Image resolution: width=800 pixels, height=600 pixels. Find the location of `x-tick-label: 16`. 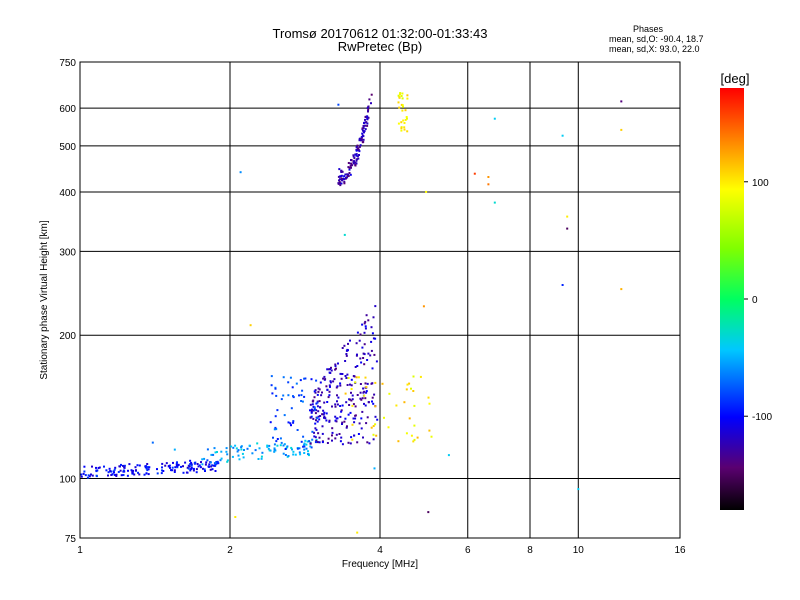

x-tick-label: 16 is located at coordinates (680, 550).